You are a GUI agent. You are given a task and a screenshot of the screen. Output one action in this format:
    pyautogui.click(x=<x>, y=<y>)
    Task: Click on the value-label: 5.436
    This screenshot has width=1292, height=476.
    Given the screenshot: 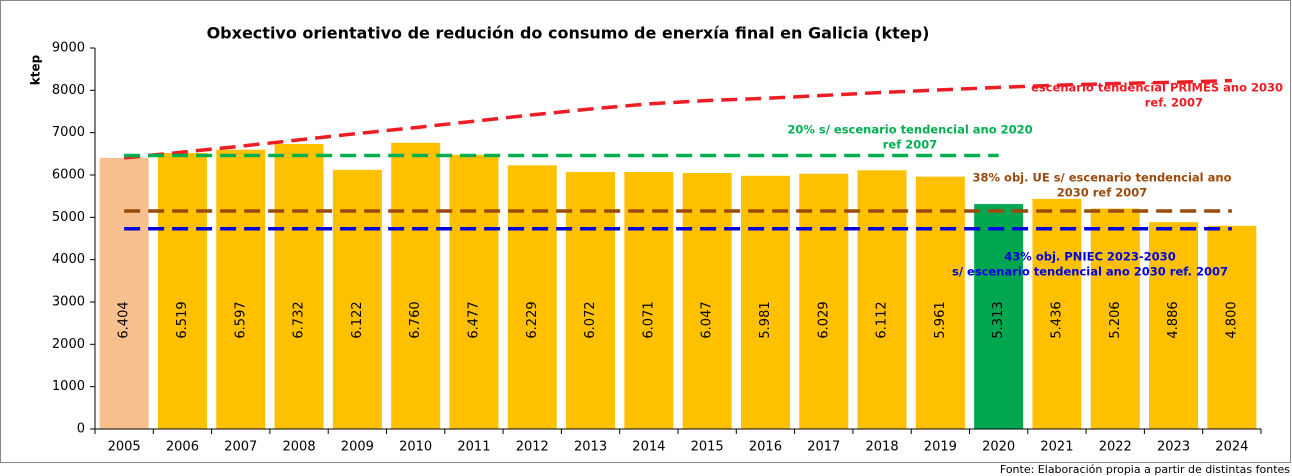 What is the action you would take?
    pyautogui.click(x=1056, y=319)
    